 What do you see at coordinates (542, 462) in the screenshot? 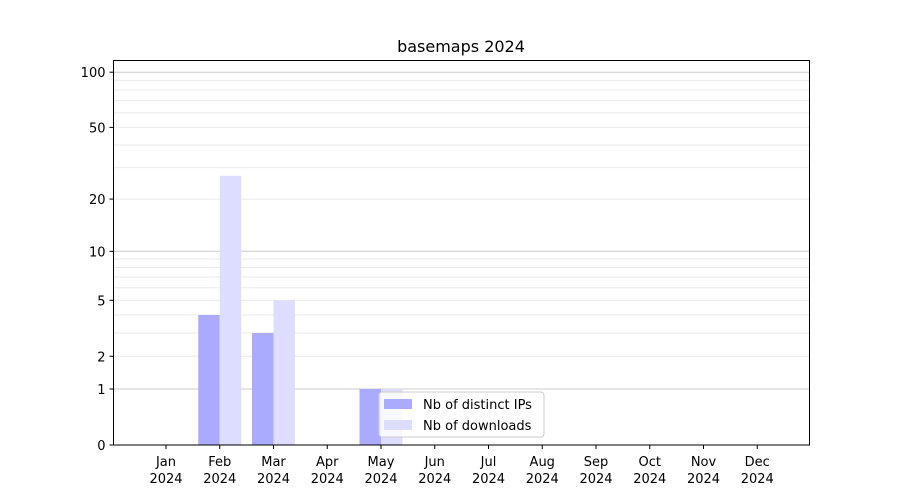
I see `x-tick-label: Aug` at bounding box center [542, 462].